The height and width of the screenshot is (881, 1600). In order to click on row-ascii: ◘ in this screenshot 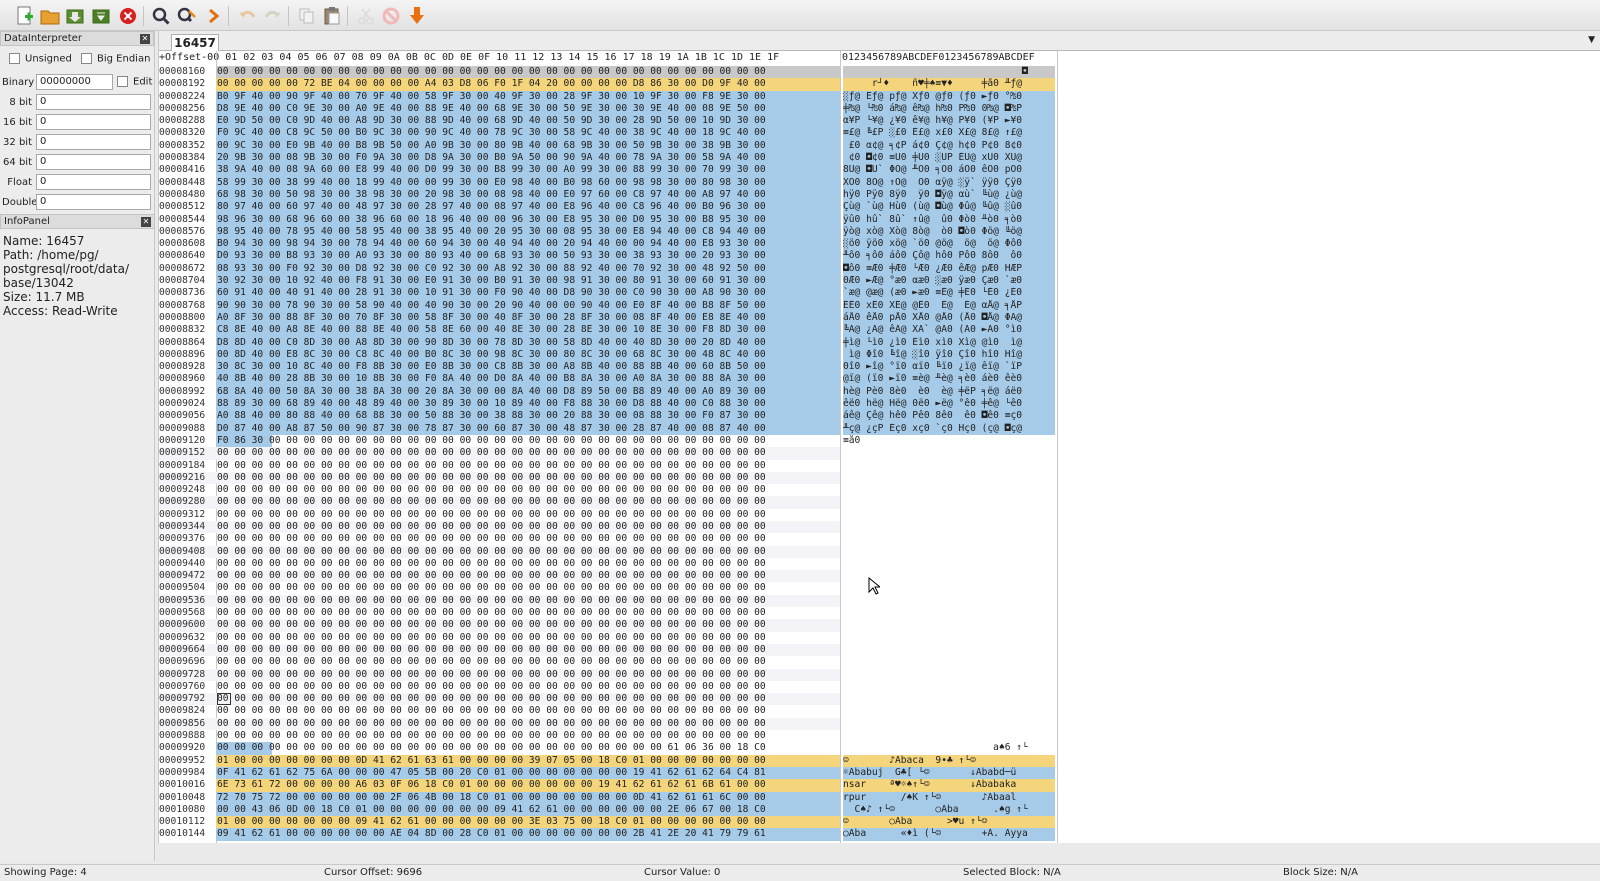, I will do `click(949, 72)`.